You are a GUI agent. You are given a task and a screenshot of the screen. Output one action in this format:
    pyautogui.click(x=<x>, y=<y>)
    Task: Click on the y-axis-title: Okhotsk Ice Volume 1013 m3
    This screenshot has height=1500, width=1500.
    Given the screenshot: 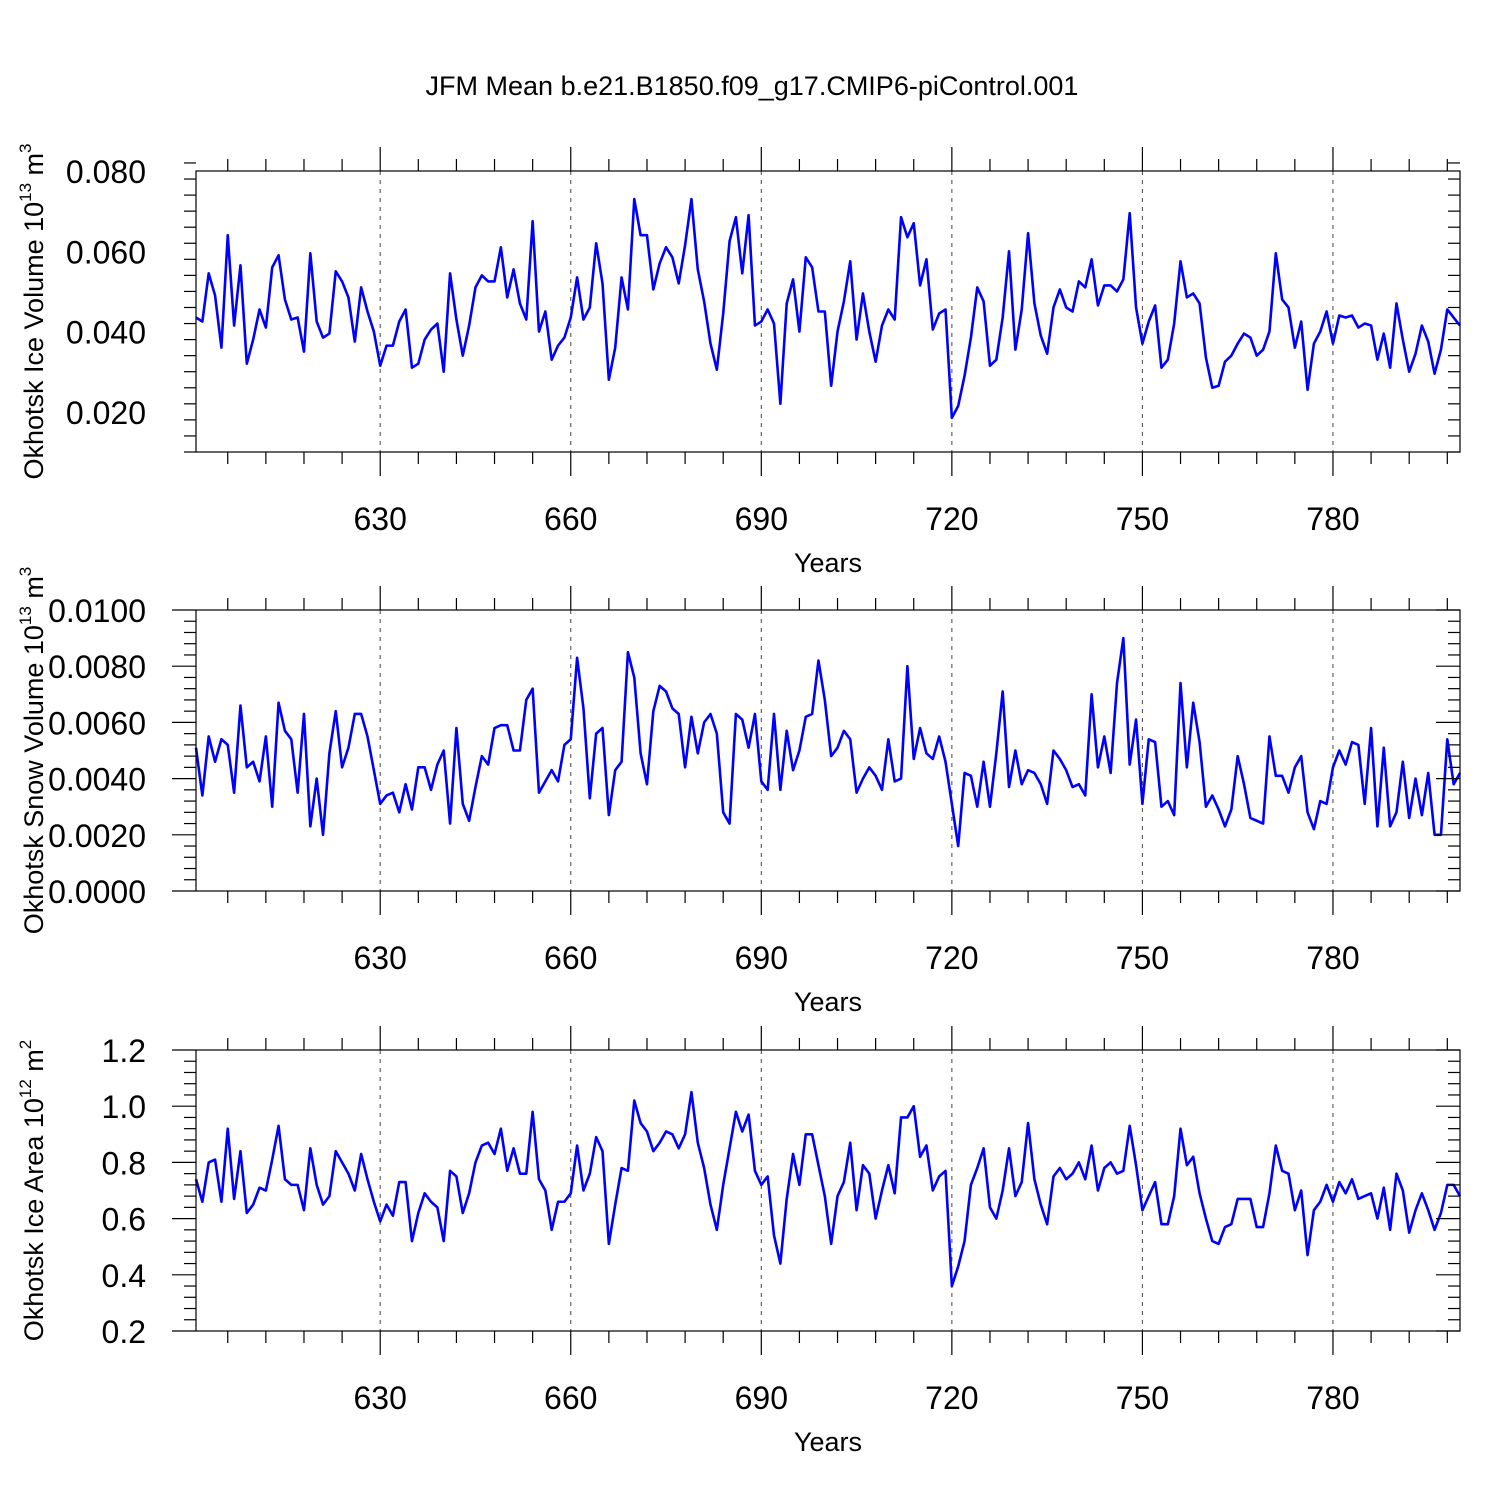 What is the action you would take?
    pyautogui.click(x=32, y=311)
    